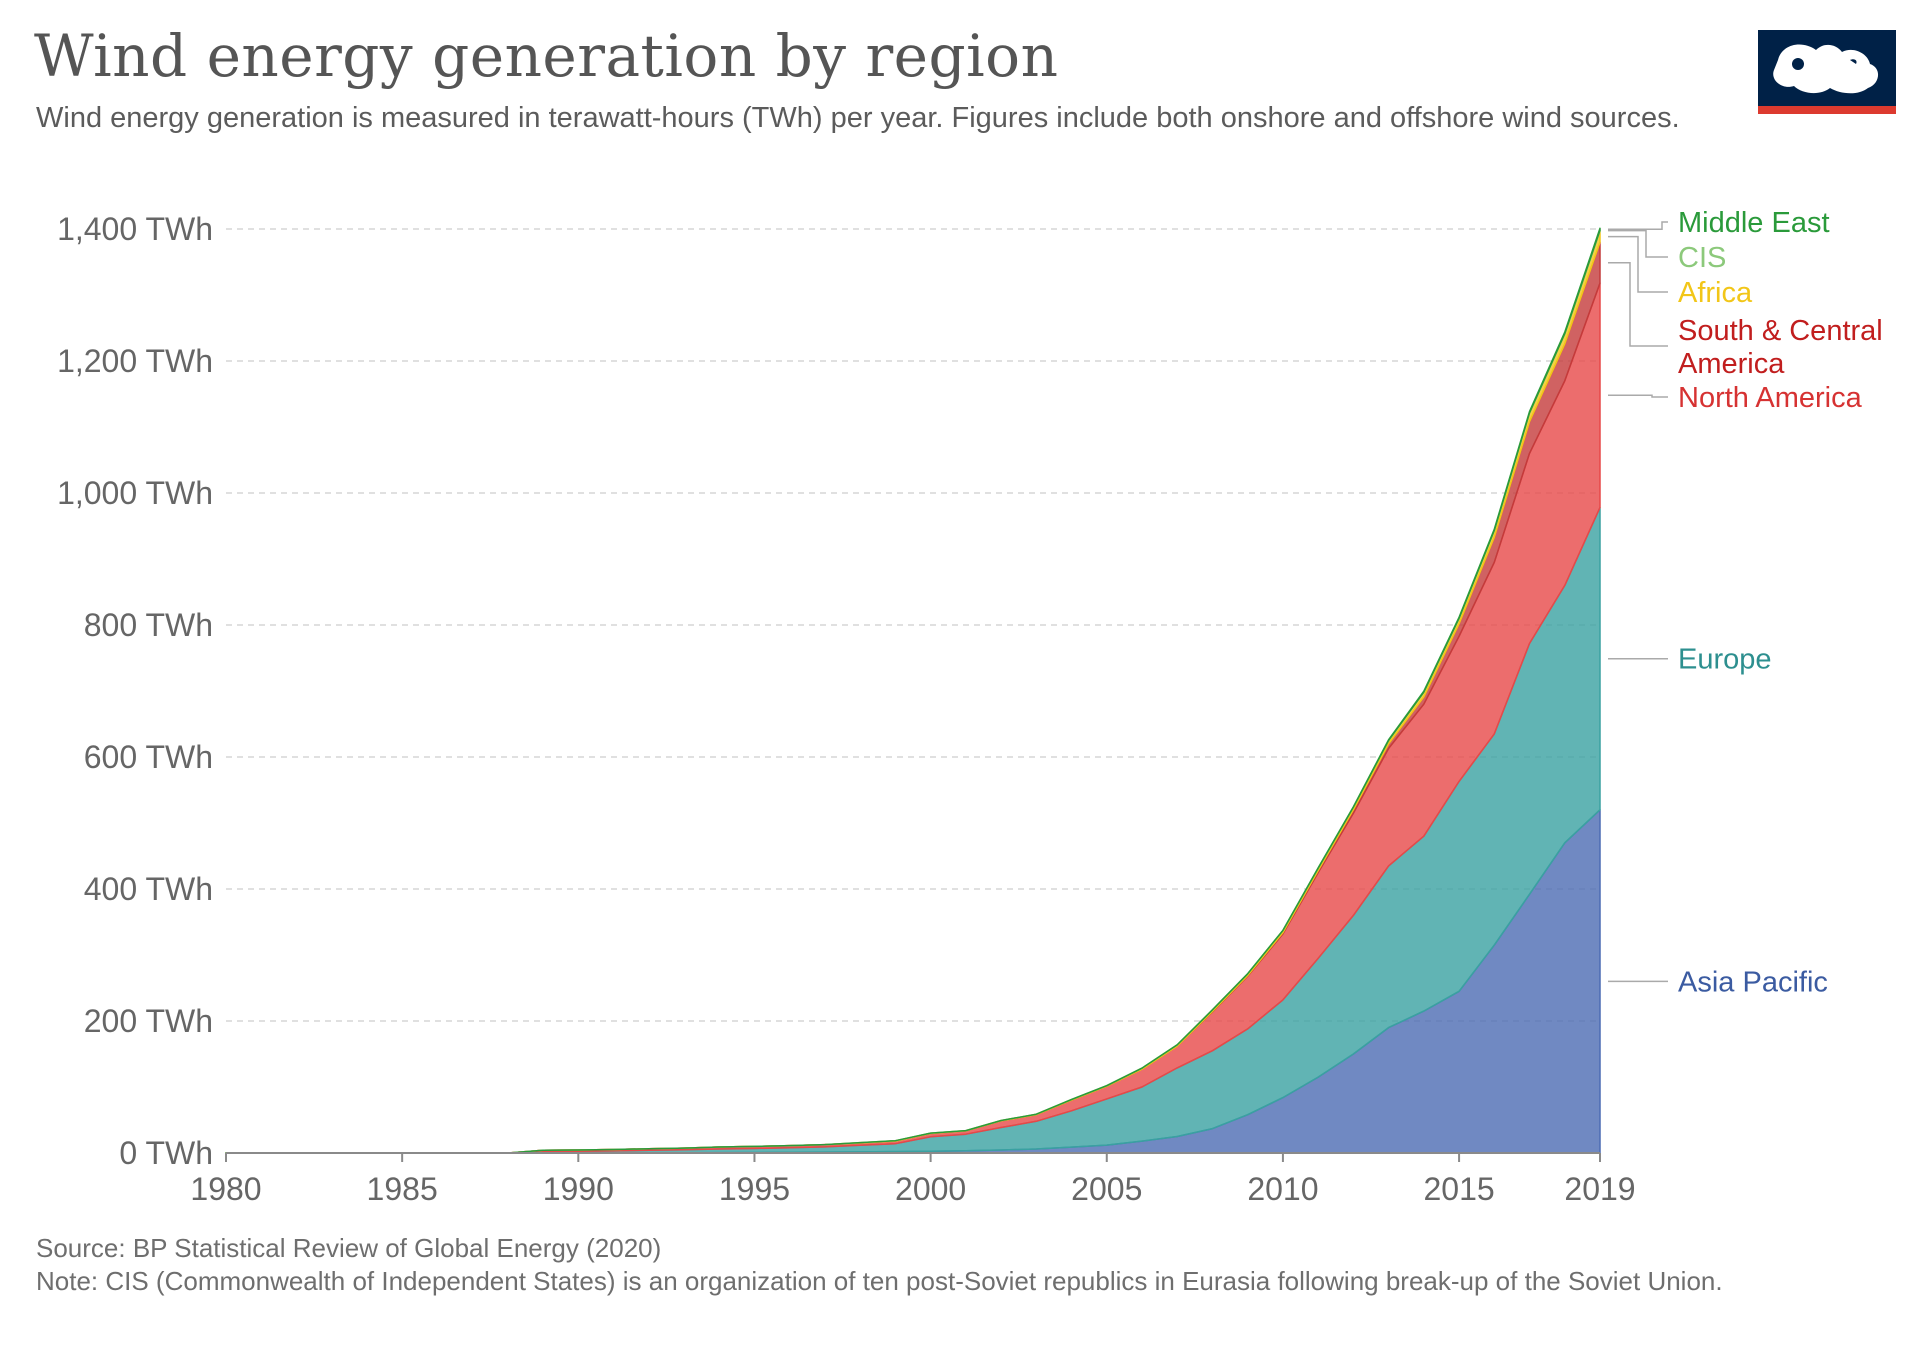  Describe the element at coordinates (148, 1021) in the screenshot. I see `y-tick-label: 200 TWh` at that location.